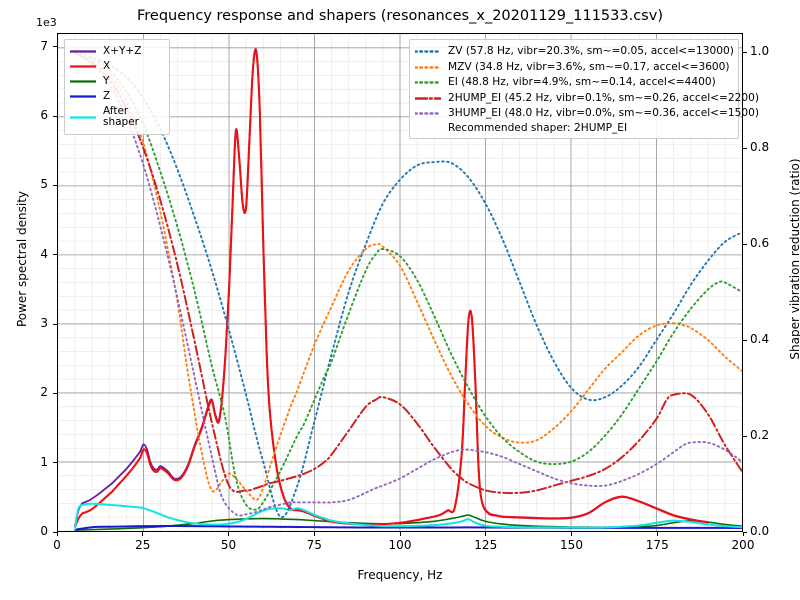 The width and height of the screenshot is (800, 600). Describe the element at coordinates (122, 51) in the screenshot. I see `legend-item-label: X+Y+Z` at that location.